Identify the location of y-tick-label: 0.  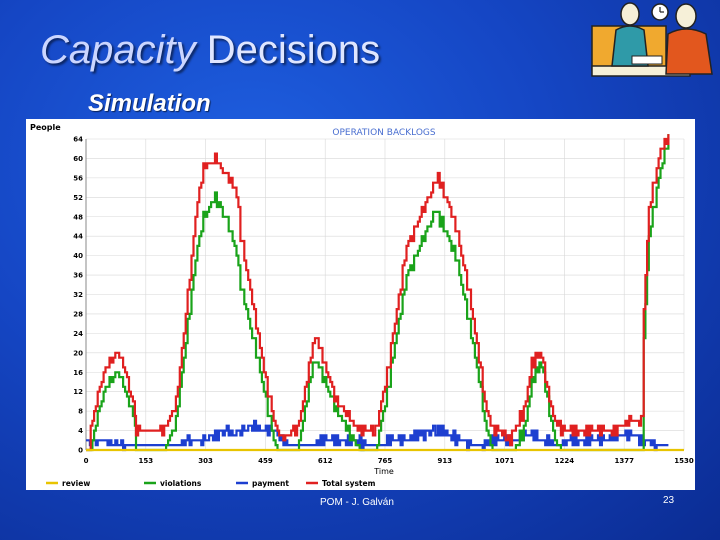
(80, 451).